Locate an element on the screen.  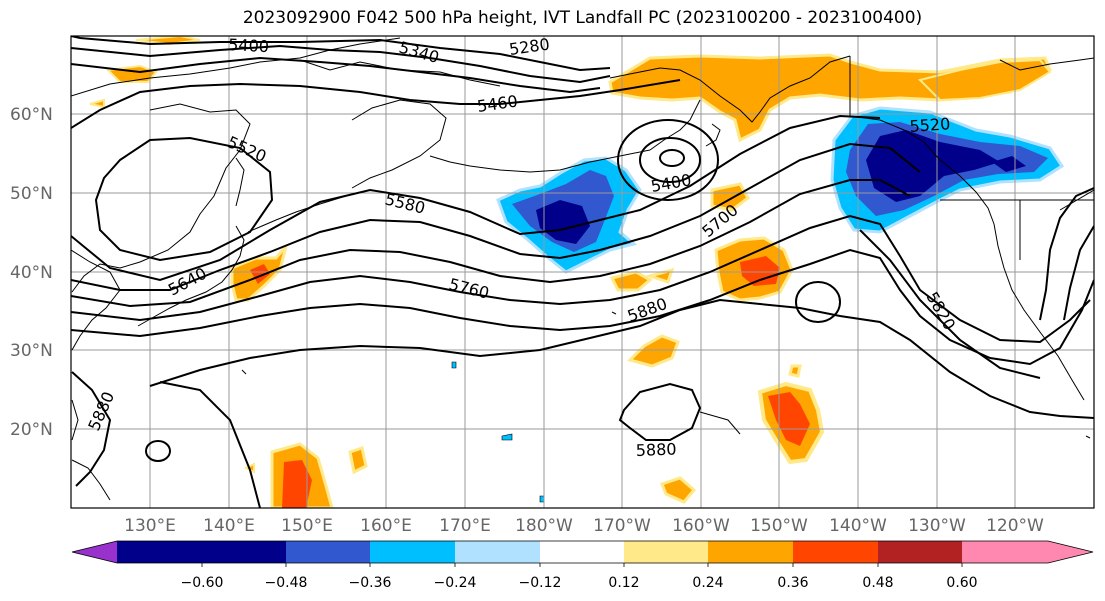
lat-label: 60°N is located at coordinates (31, 115).